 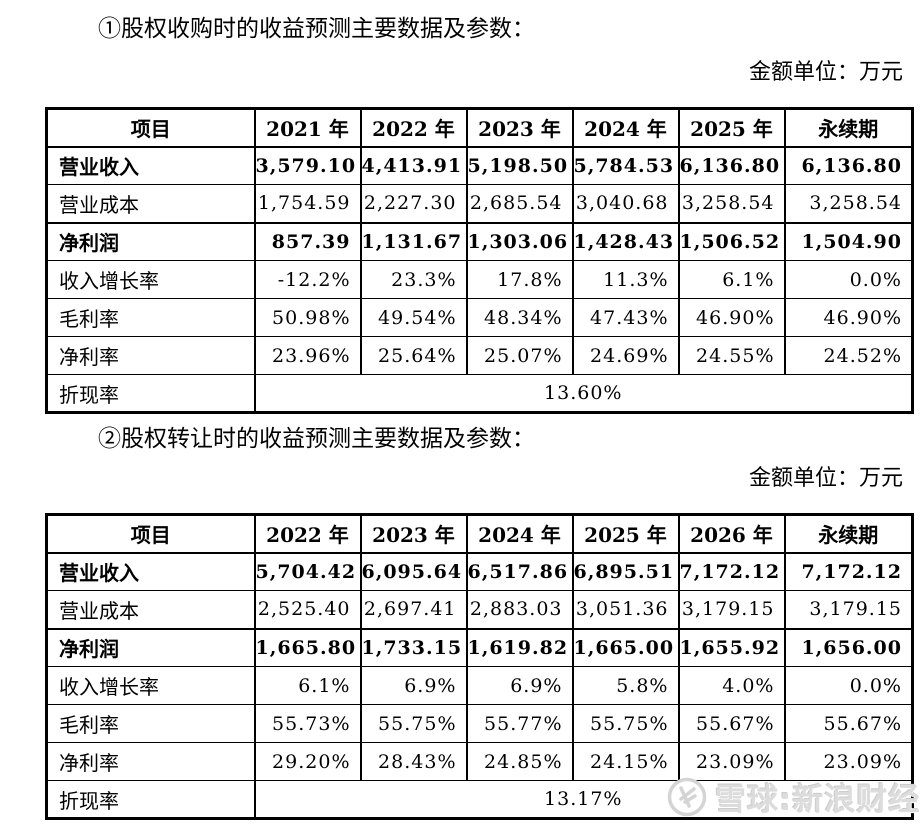 What do you see at coordinates (479, 799) in the screenshot?
I see `table-row-discount-rate: 折现率 13.17%` at bounding box center [479, 799].